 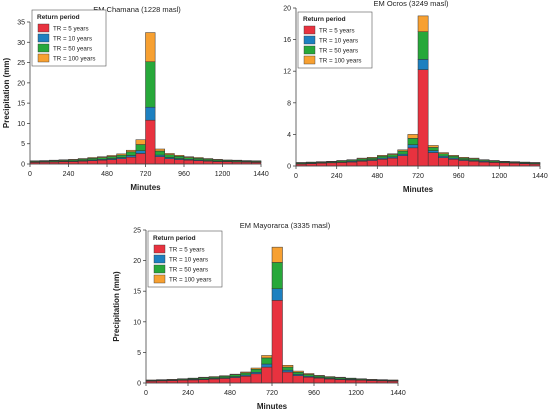 What do you see at coordinates (72, 49) in the screenshot?
I see `legend-entry: TR = 50 years` at bounding box center [72, 49].